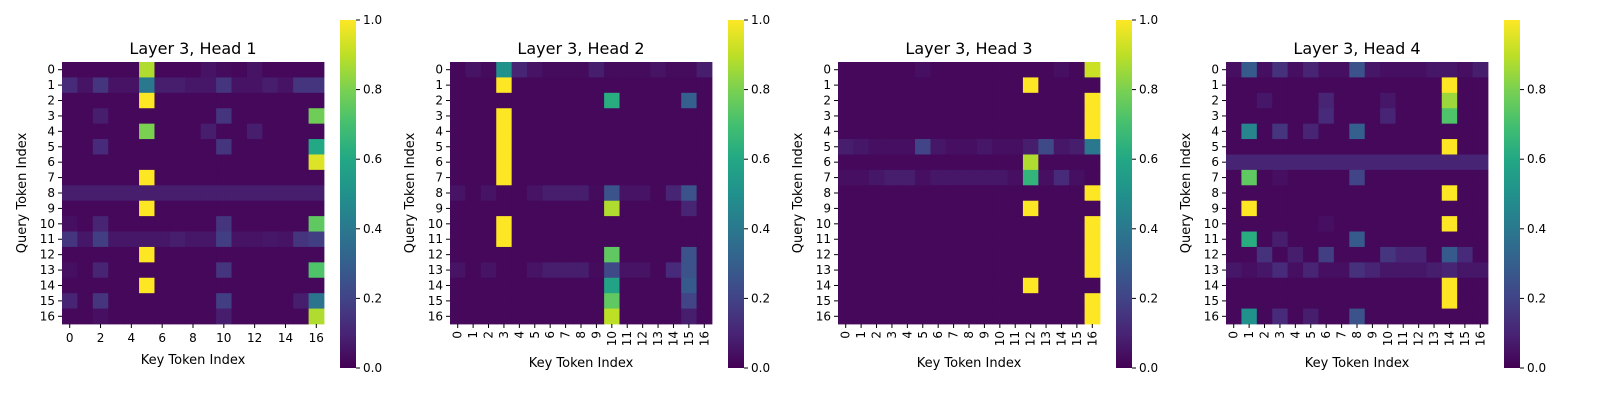 This screenshot has height=400, width=1600. What do you see at coordinates (673, 338) in the screenshot?
I see `x-tick-label: 14` at bounding box center [673, 338].